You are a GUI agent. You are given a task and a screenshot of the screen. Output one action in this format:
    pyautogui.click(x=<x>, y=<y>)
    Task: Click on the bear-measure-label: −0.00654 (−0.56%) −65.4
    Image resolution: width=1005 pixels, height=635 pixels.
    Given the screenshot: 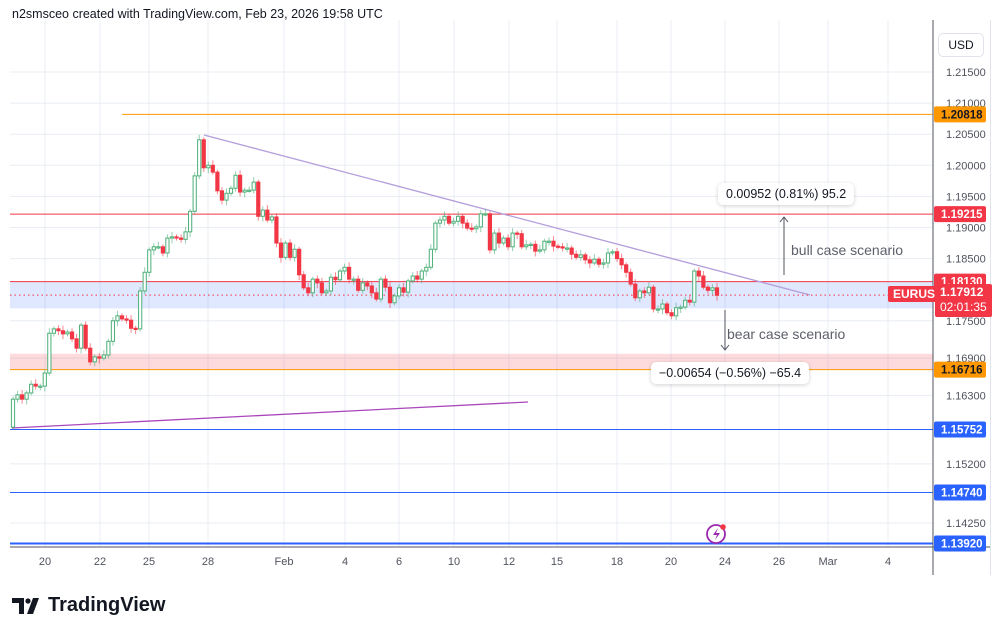 What is the action you would take?
    pyautogui.click(x=730, y=373)
    